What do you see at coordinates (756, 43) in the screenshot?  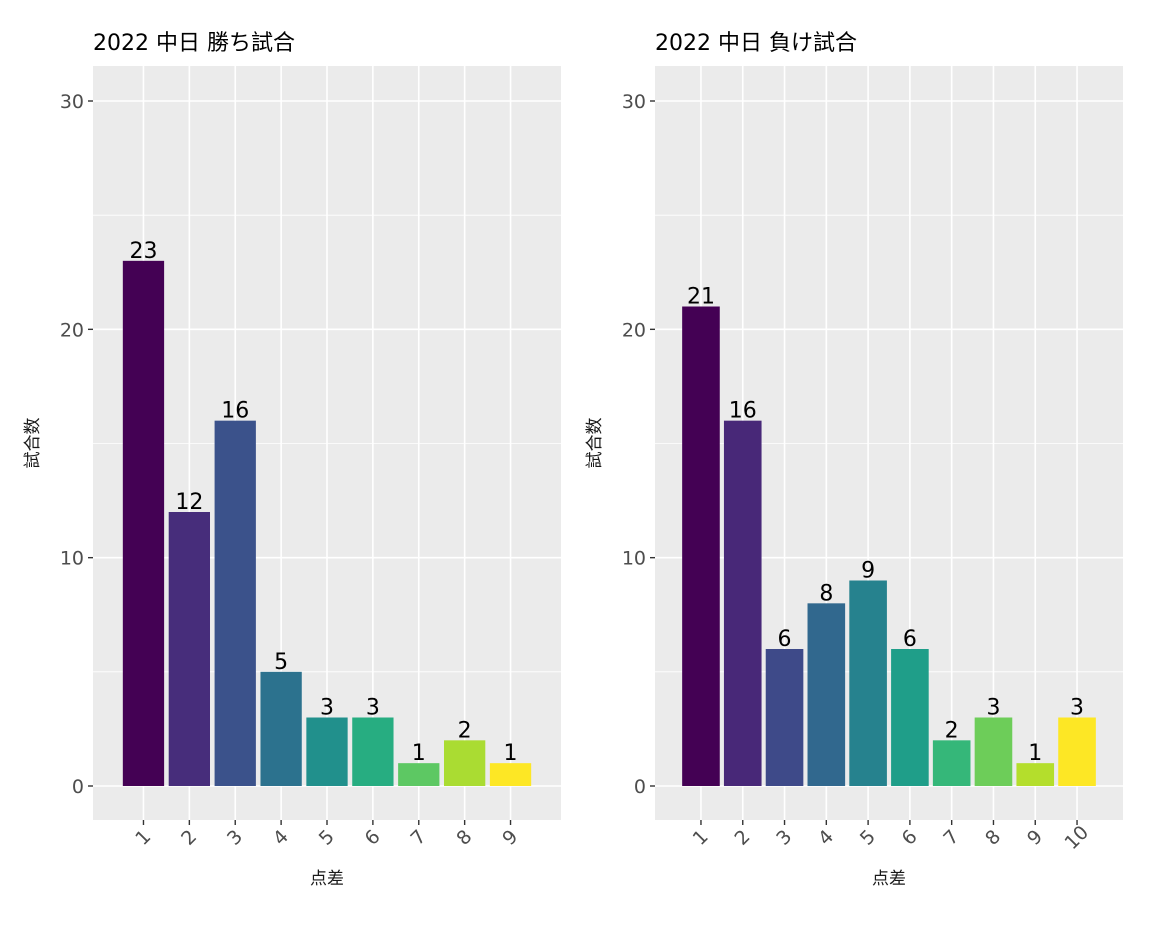 I see `chart-title: 2022 中日 負け試合` at bounding box center [756, 43].